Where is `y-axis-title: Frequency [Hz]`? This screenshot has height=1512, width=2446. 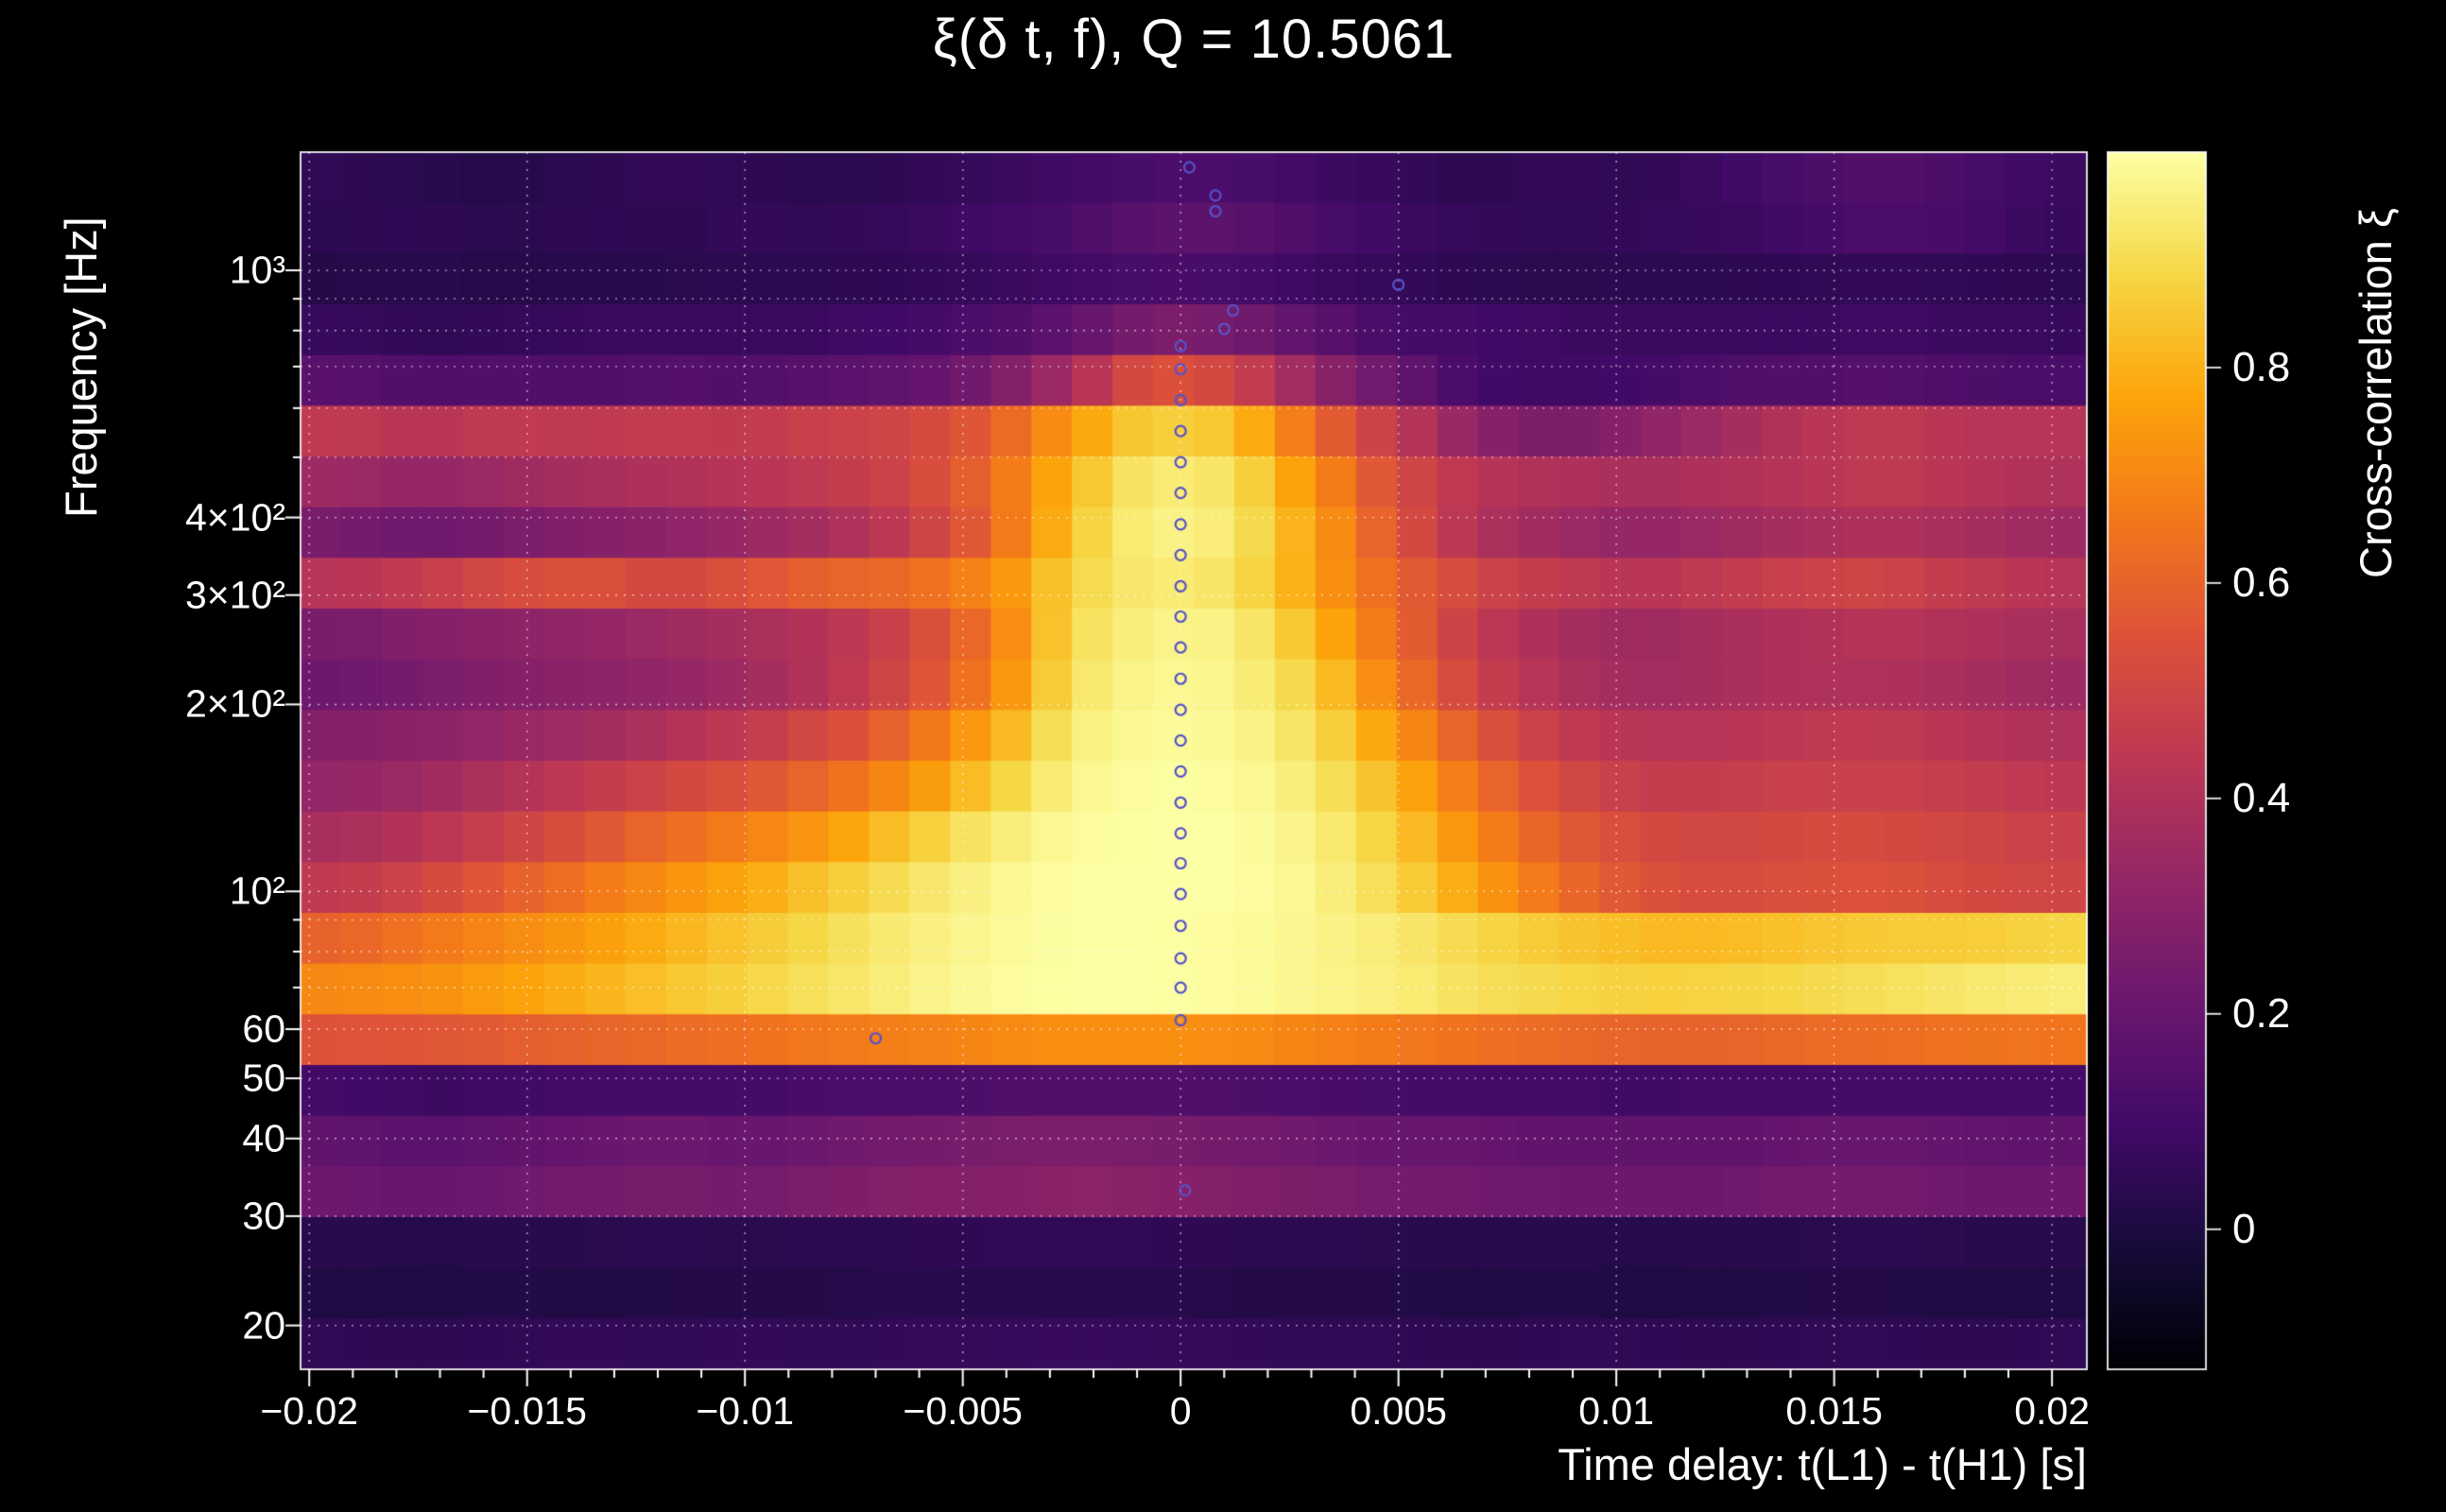
y-axis-title: Frequency [Hz] is located at coordinates (81, 367).